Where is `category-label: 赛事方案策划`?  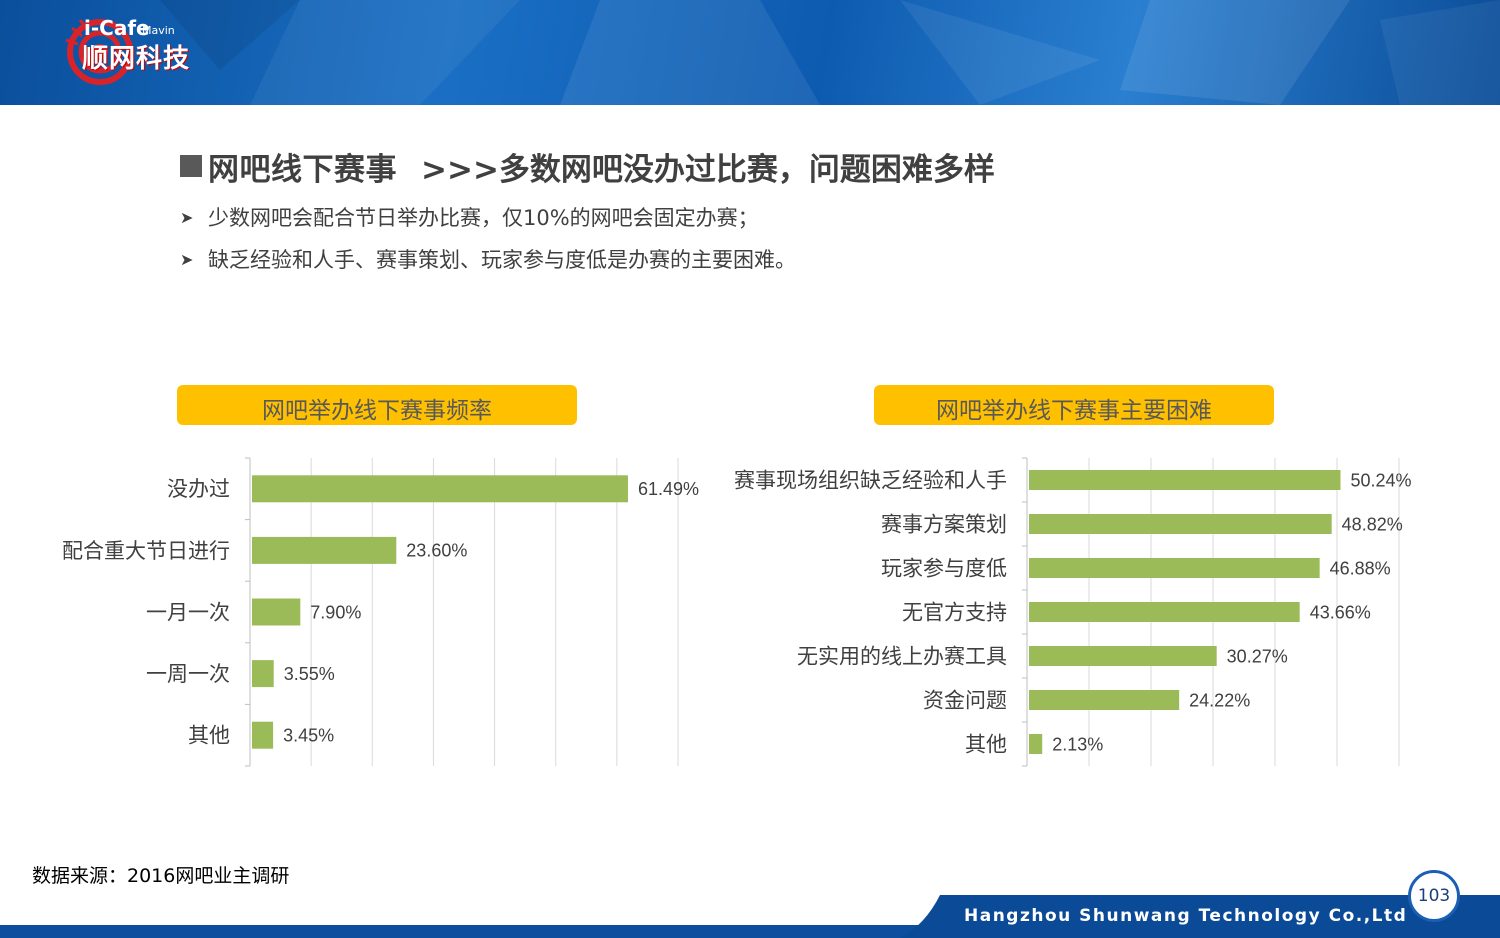 category-label: 赛事方案策划 is located at coordinates (944, 524).